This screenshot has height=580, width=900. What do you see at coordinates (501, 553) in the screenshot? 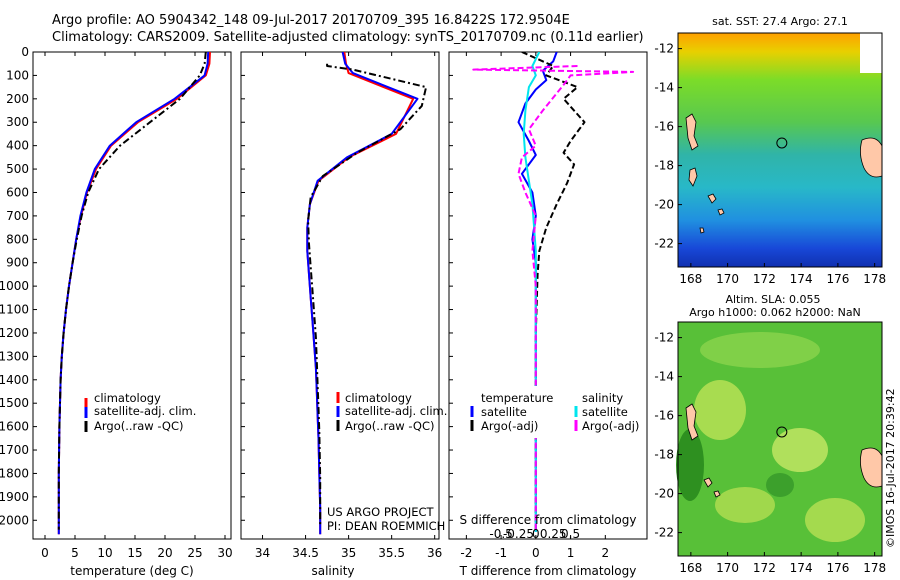
I see `x-tick-label: -1` at bounding box center [501, 553].